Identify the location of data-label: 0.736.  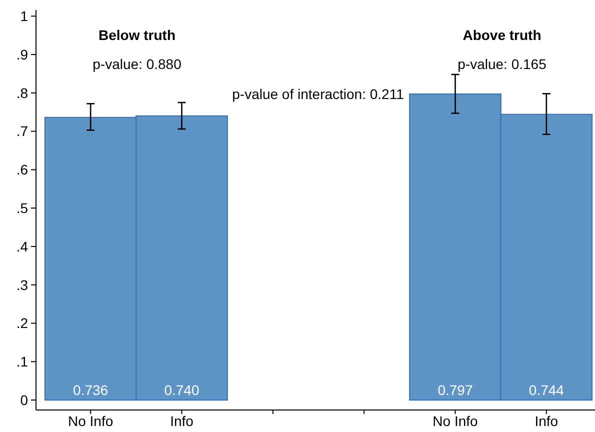
(90, 390).